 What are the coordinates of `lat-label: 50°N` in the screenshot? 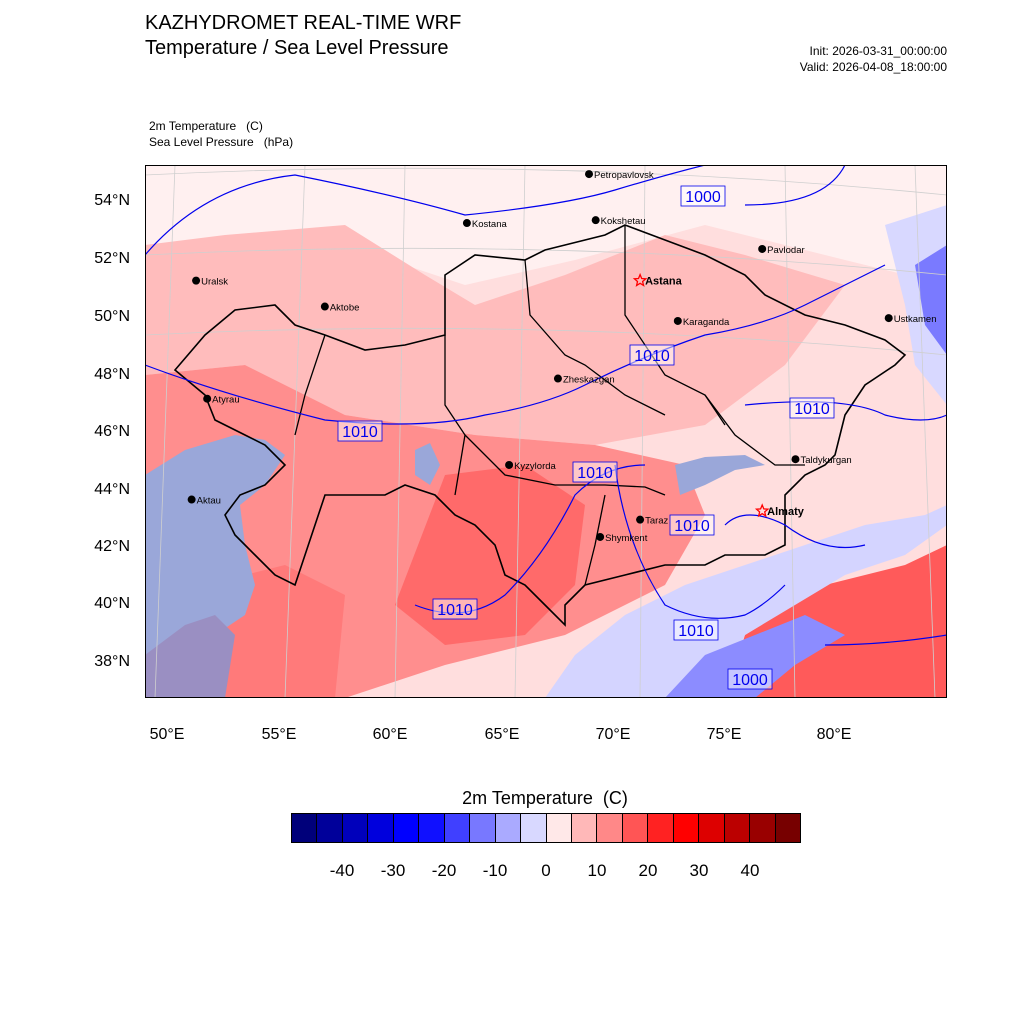 It's located at (112, 316).